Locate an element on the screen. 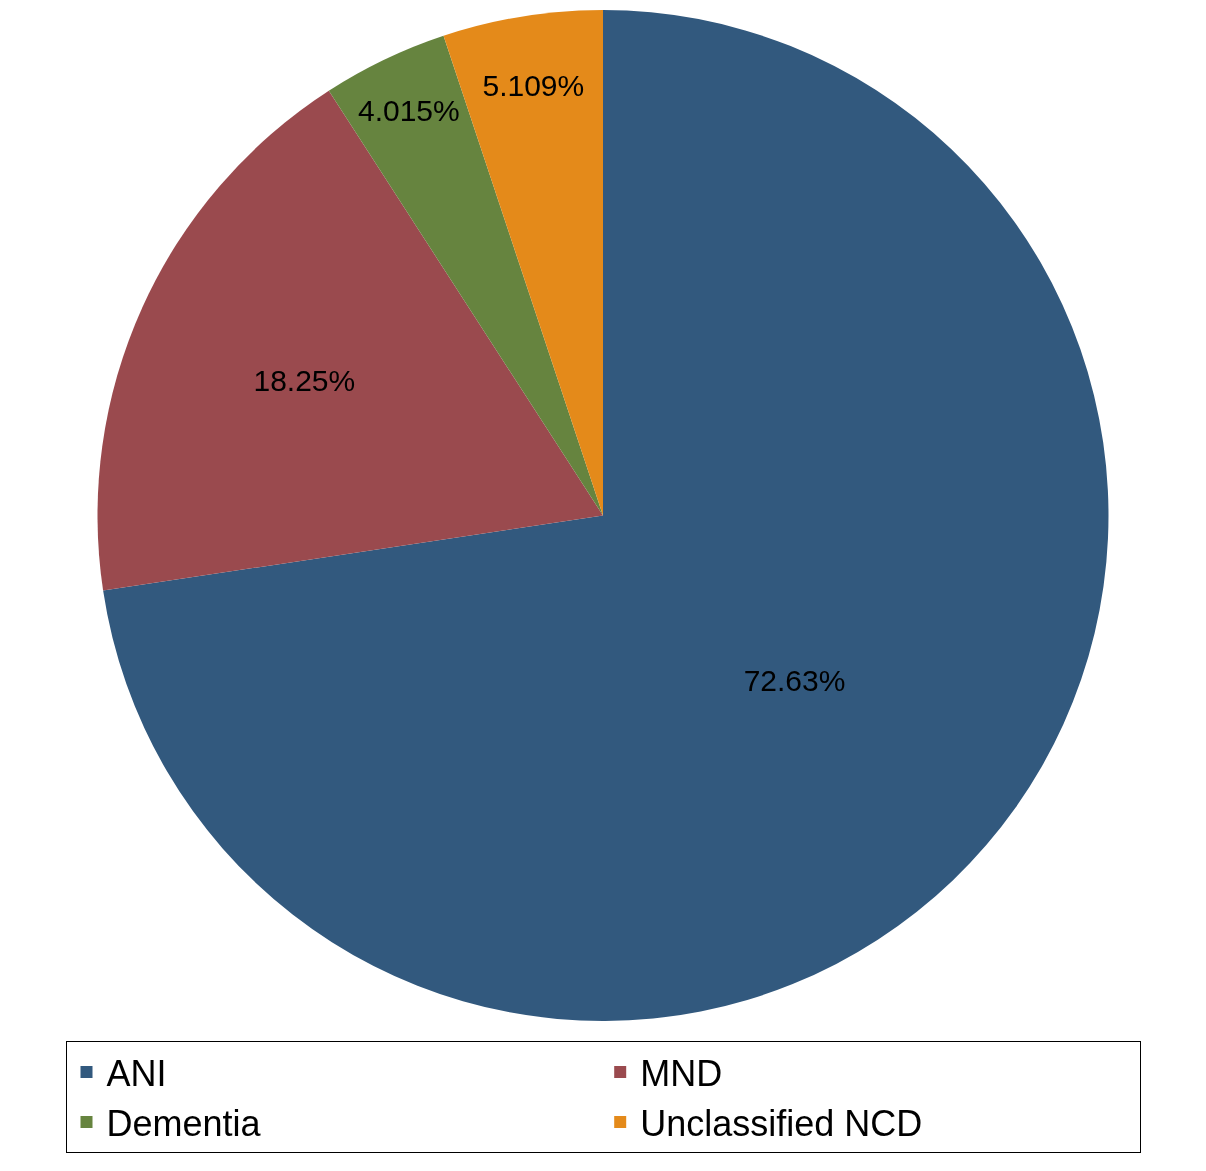 The width and height of the screenshot is (1206, 1171). data-label: 5.109% is located at coordinates (533, 85).